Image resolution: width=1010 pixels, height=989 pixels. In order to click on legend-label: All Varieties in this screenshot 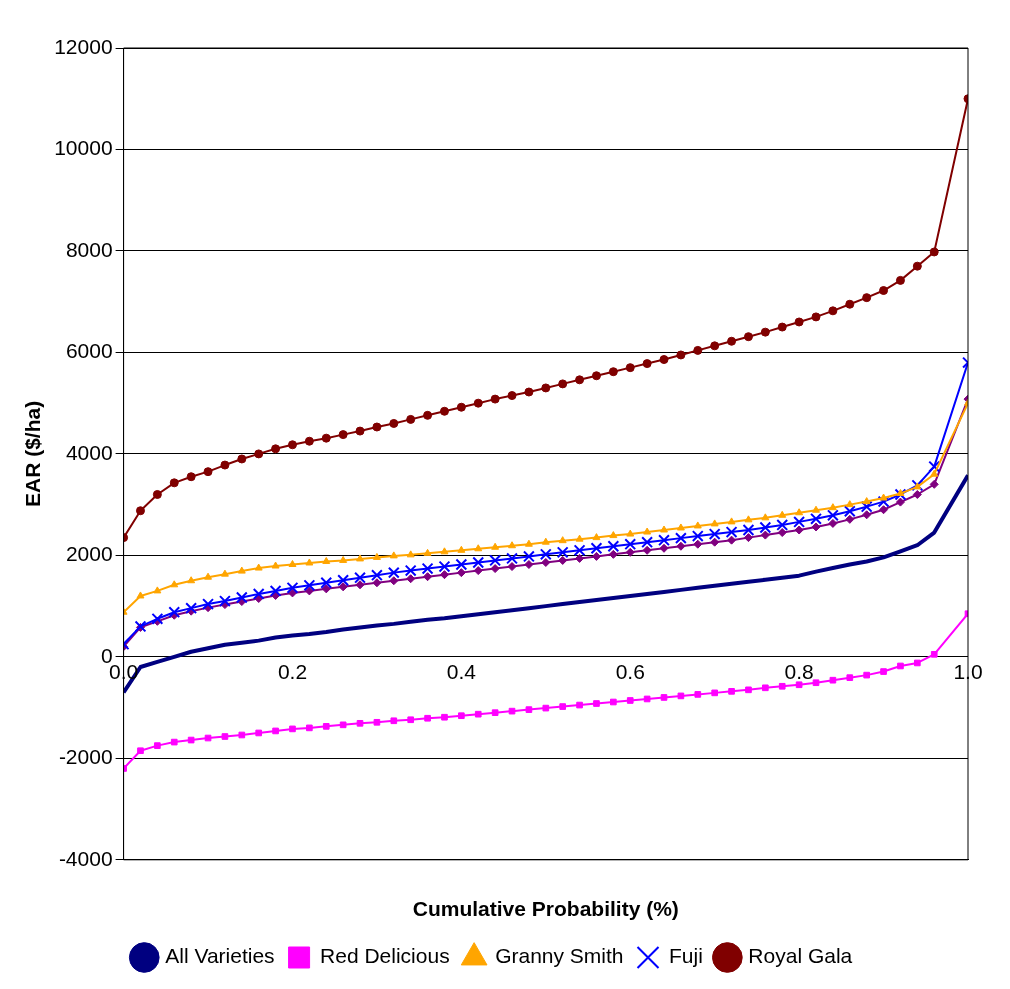, I will do `click(220, 956)`.